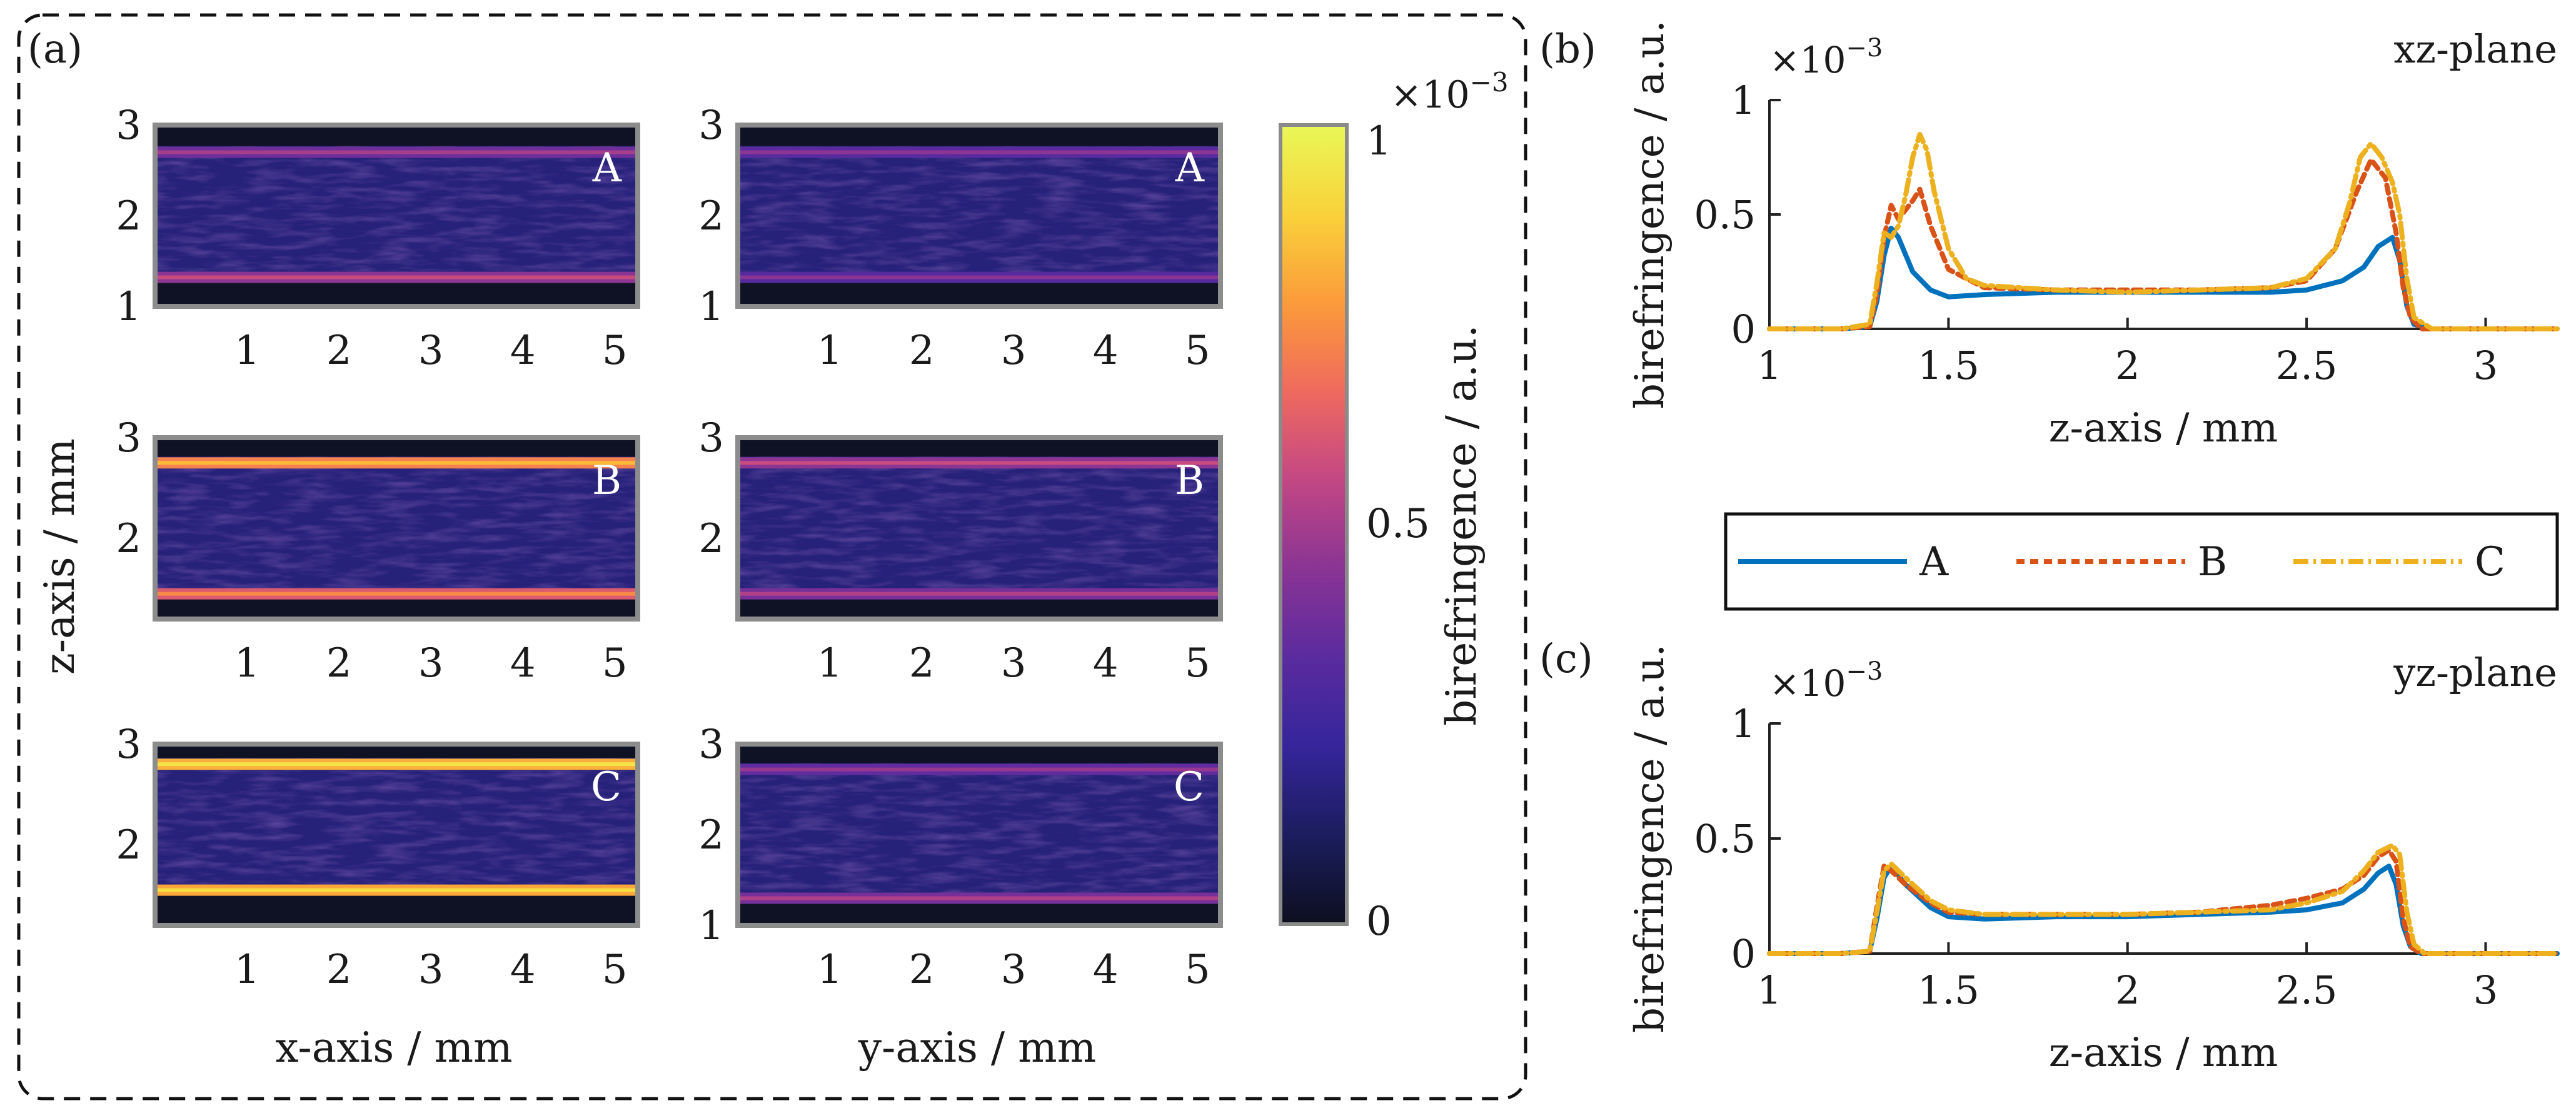  I want to click on colorbar-label: birefringence / a.u., so click(1461, 525).